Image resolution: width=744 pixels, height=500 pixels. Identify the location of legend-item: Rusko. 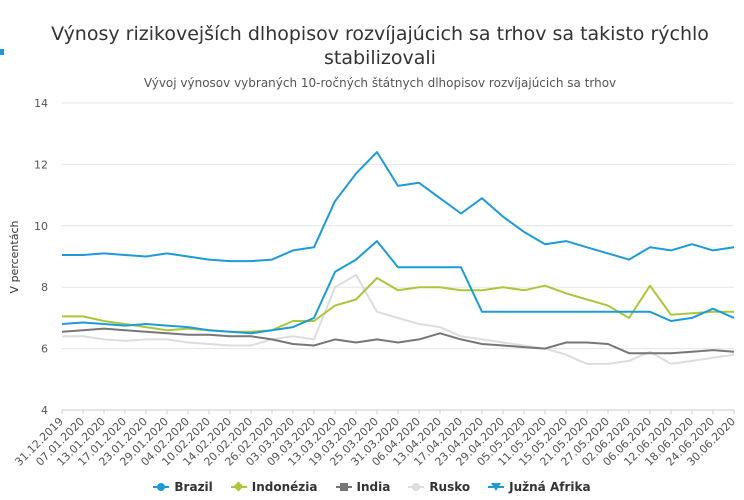
(439, 487).